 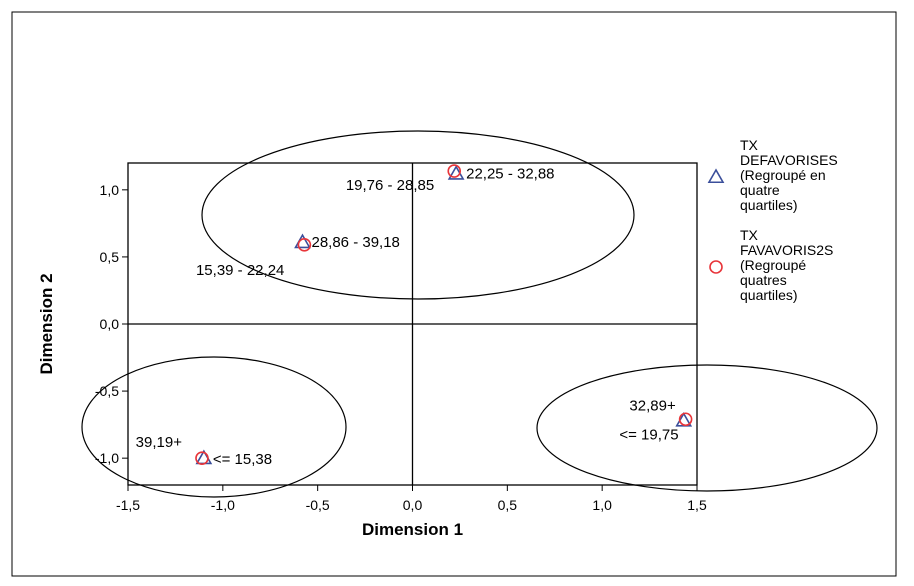 I want to click on y-tick-label: -0,5, so click(x=107, y=391).